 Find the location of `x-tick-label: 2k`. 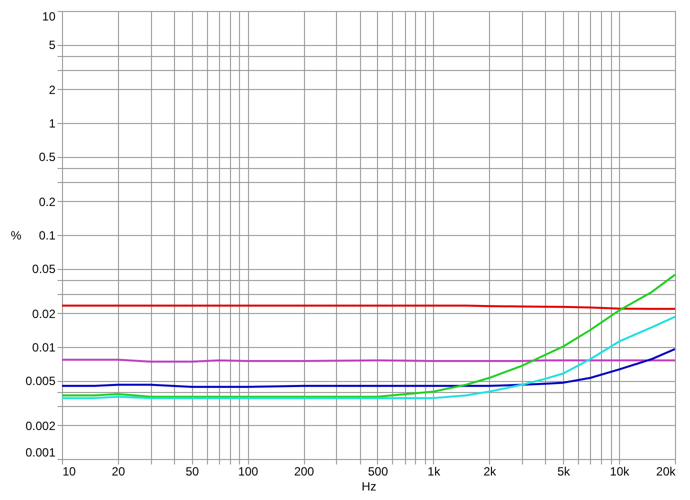

x-tick-label: 2k is located at coordinates (490, 471).